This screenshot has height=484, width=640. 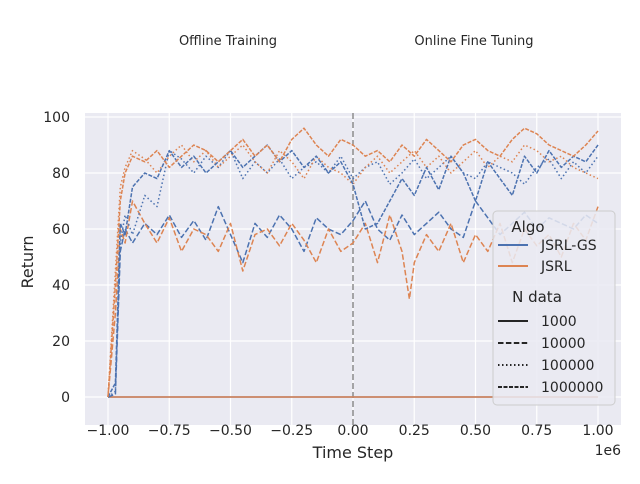 I want to click on y-tick-label: 60, so click(x=61, y=230).